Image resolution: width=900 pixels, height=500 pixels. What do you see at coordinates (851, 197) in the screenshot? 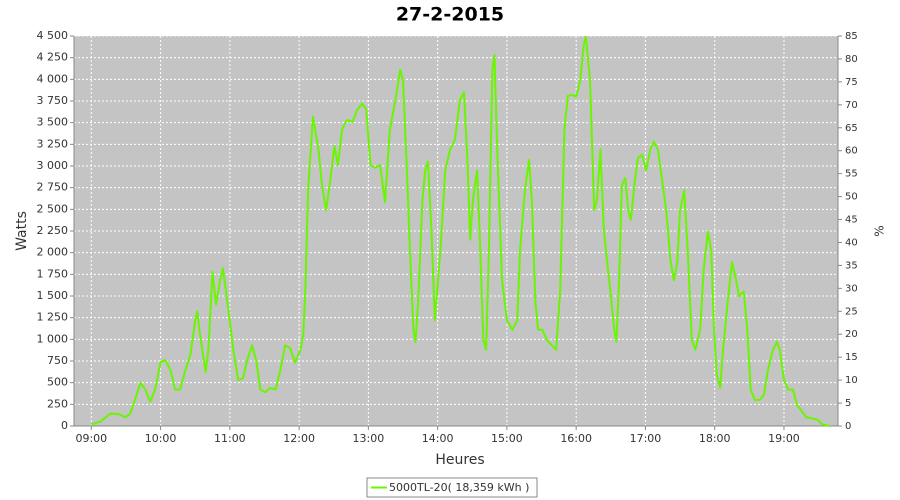
I see `y2-tick-label: 50` at bounding box center [851, 197].